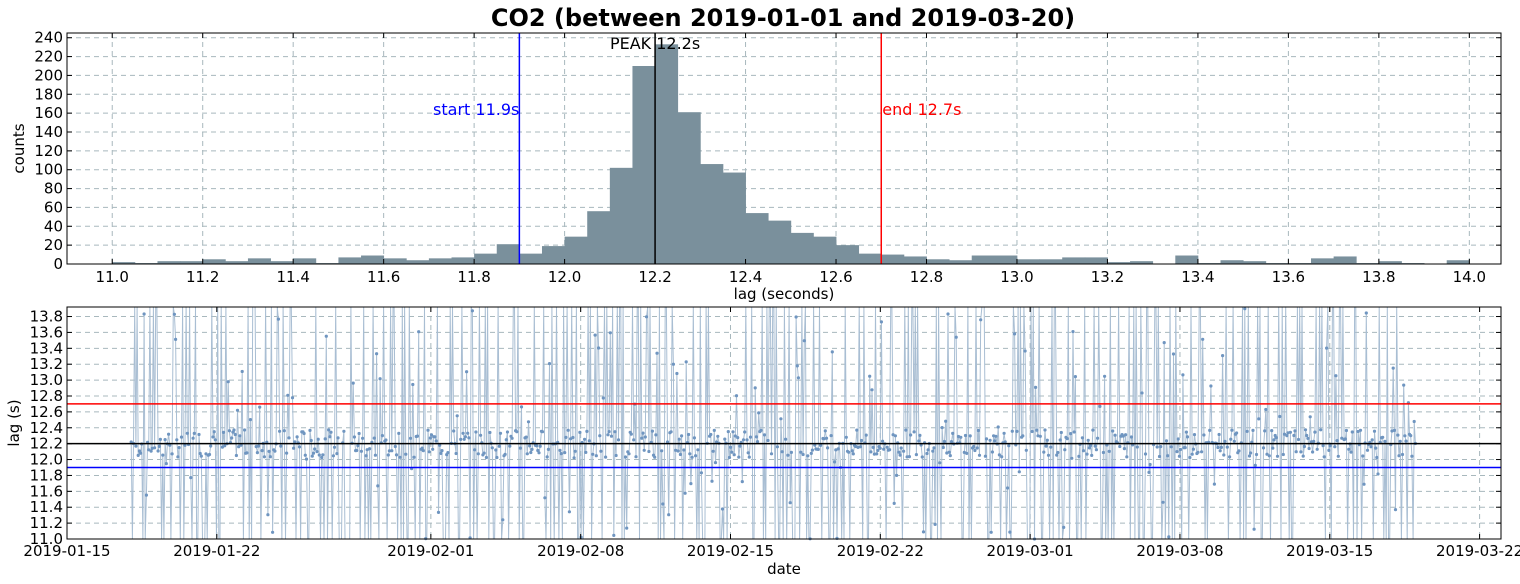  I want to click on histogram-y-tick-label: 160, so click(48, 113).